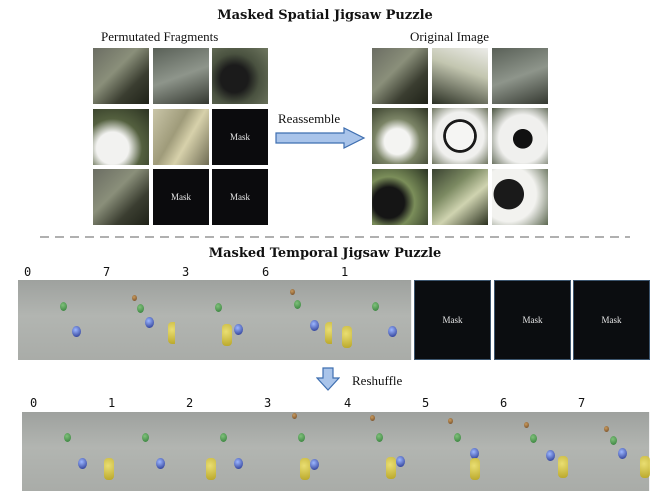 The height and width of the screenshot is (491, 650). Describe the element at coordinates (190, 403) in the screenshot. I see `frame-number: 2` at that location.